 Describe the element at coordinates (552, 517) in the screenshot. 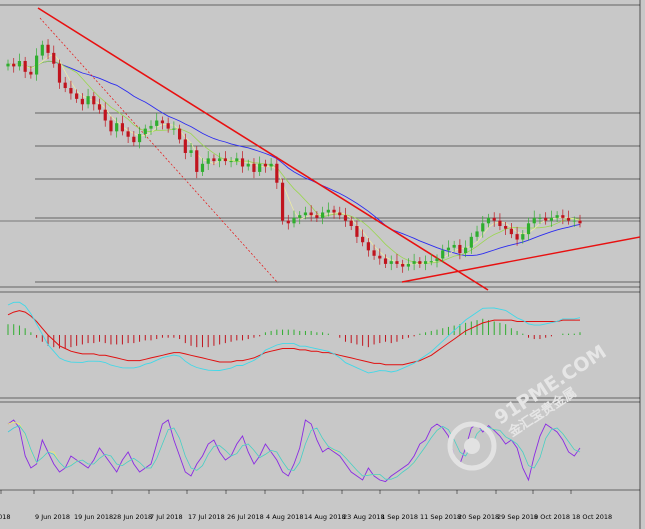

I see `x-tick-label: 9 Oct 2018` at that location.